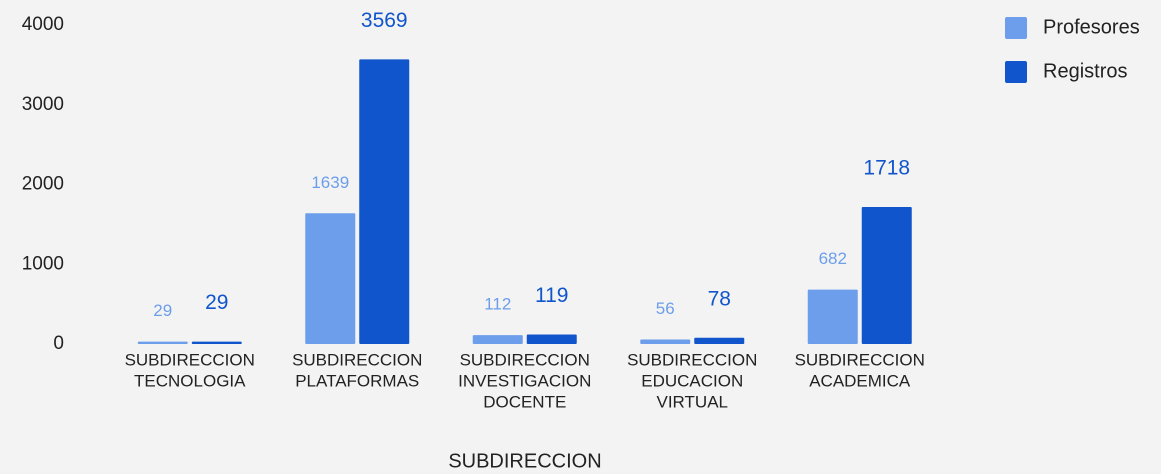 The height and width of the screenshot is (474, 1161). Describe the element at coordinates (524, 461) in the screenshot. I see `x-axis-title: SUBDIRECCION` at that location.